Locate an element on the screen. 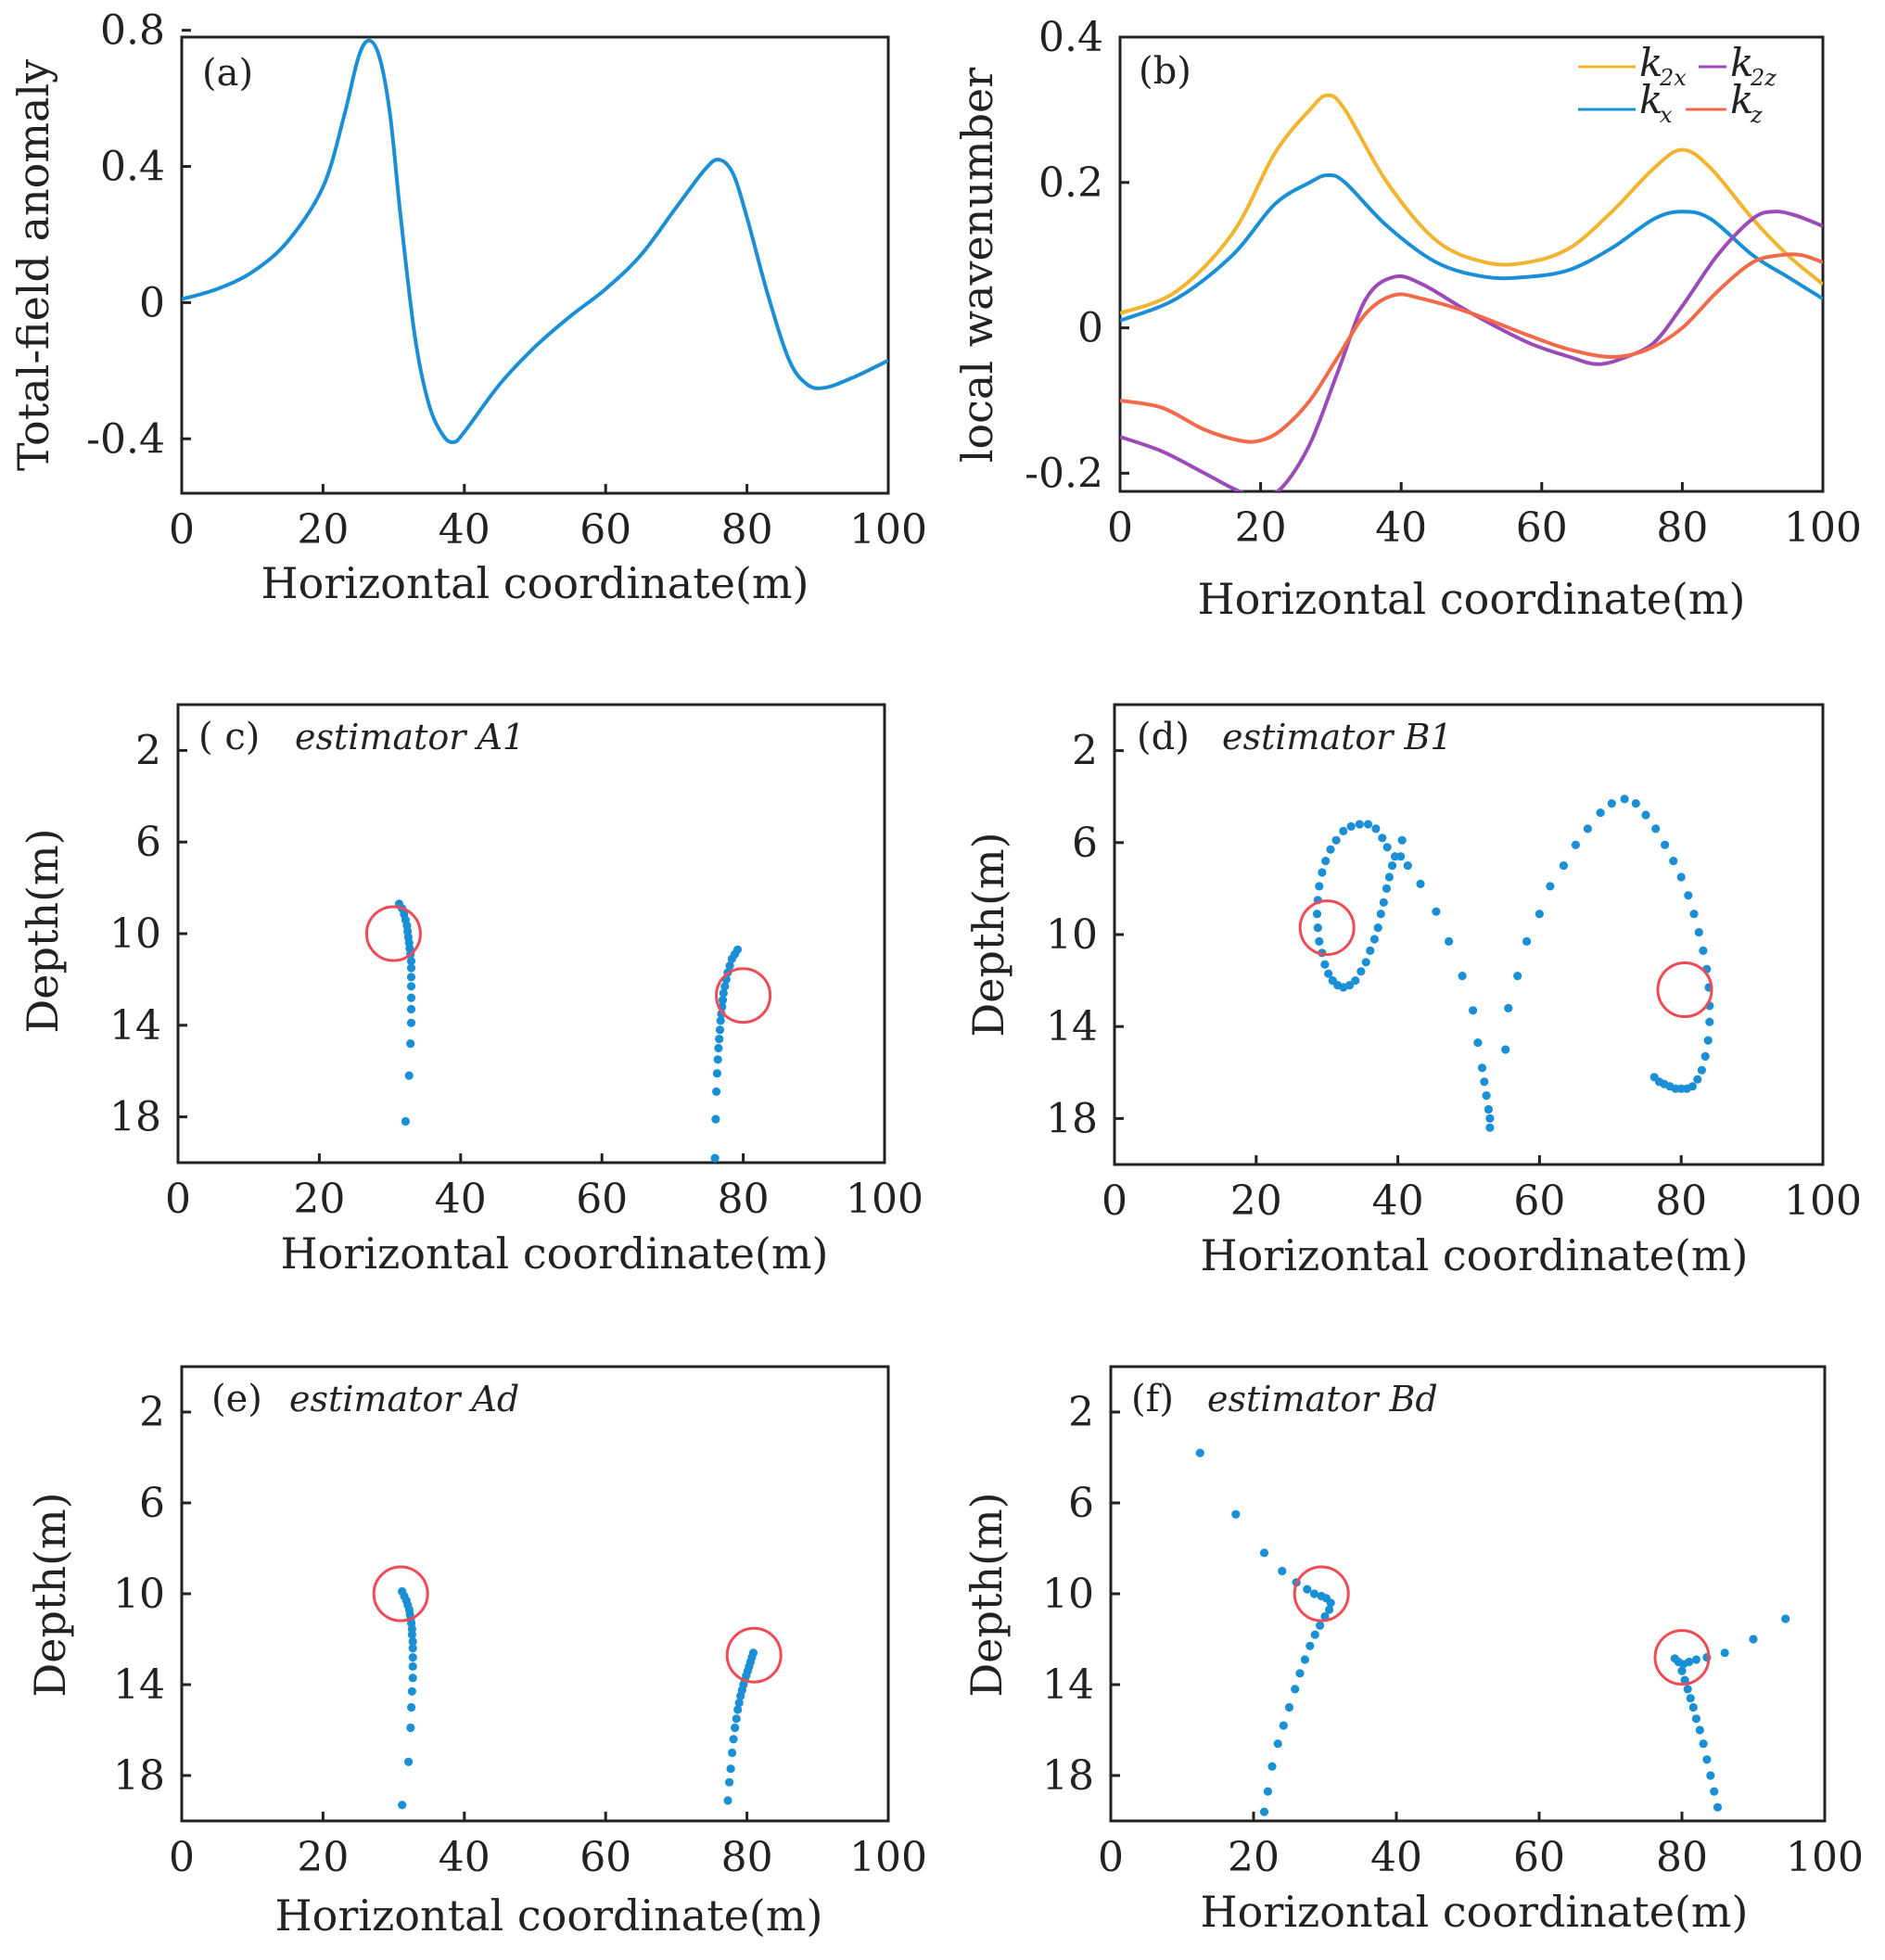 This screenshot has width=1885, height=1960. series-line-k2z is located at coordinates (1472, 350).